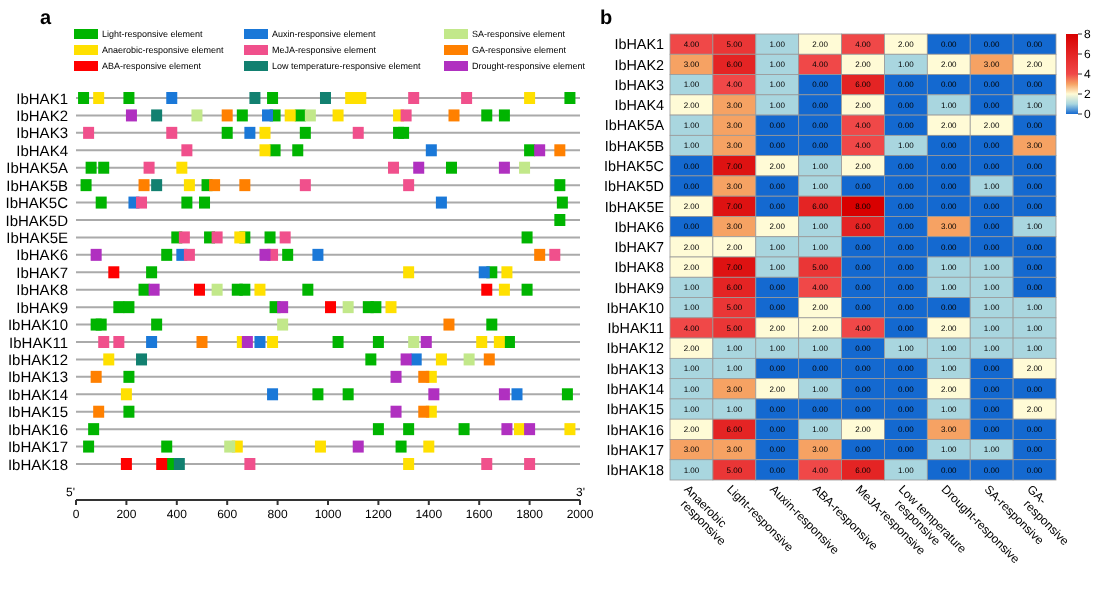  Describe the element at coordinates (46, 19) in the screenshot. I see `chart-title: a` at that location.